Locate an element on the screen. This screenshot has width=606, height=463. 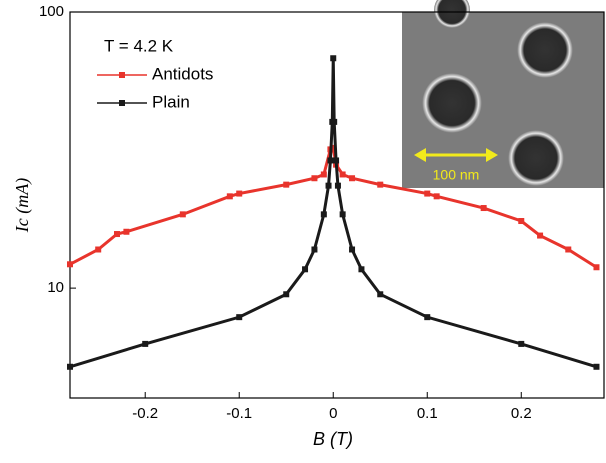
x-tick-label: 0 is located at coordinates (333, 413).